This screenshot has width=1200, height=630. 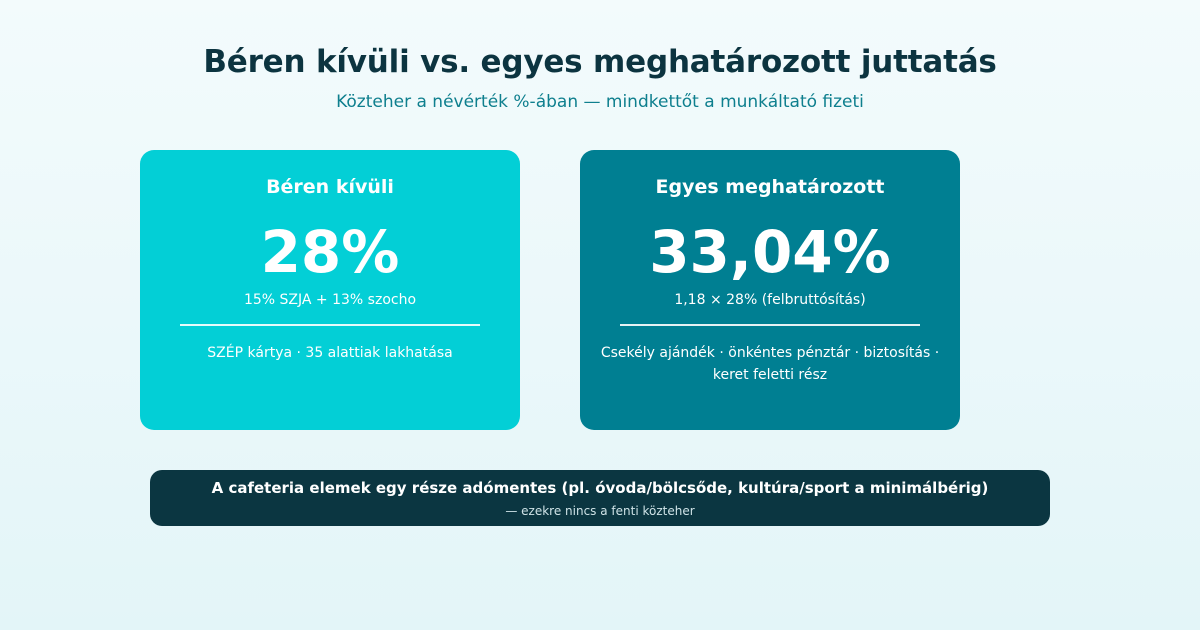 What do you see at coordinates (600, 511) in the screenshot?
I see `note-sub-text: — ezekre nincs a fenti közteher` at bounding box center [600, 511].